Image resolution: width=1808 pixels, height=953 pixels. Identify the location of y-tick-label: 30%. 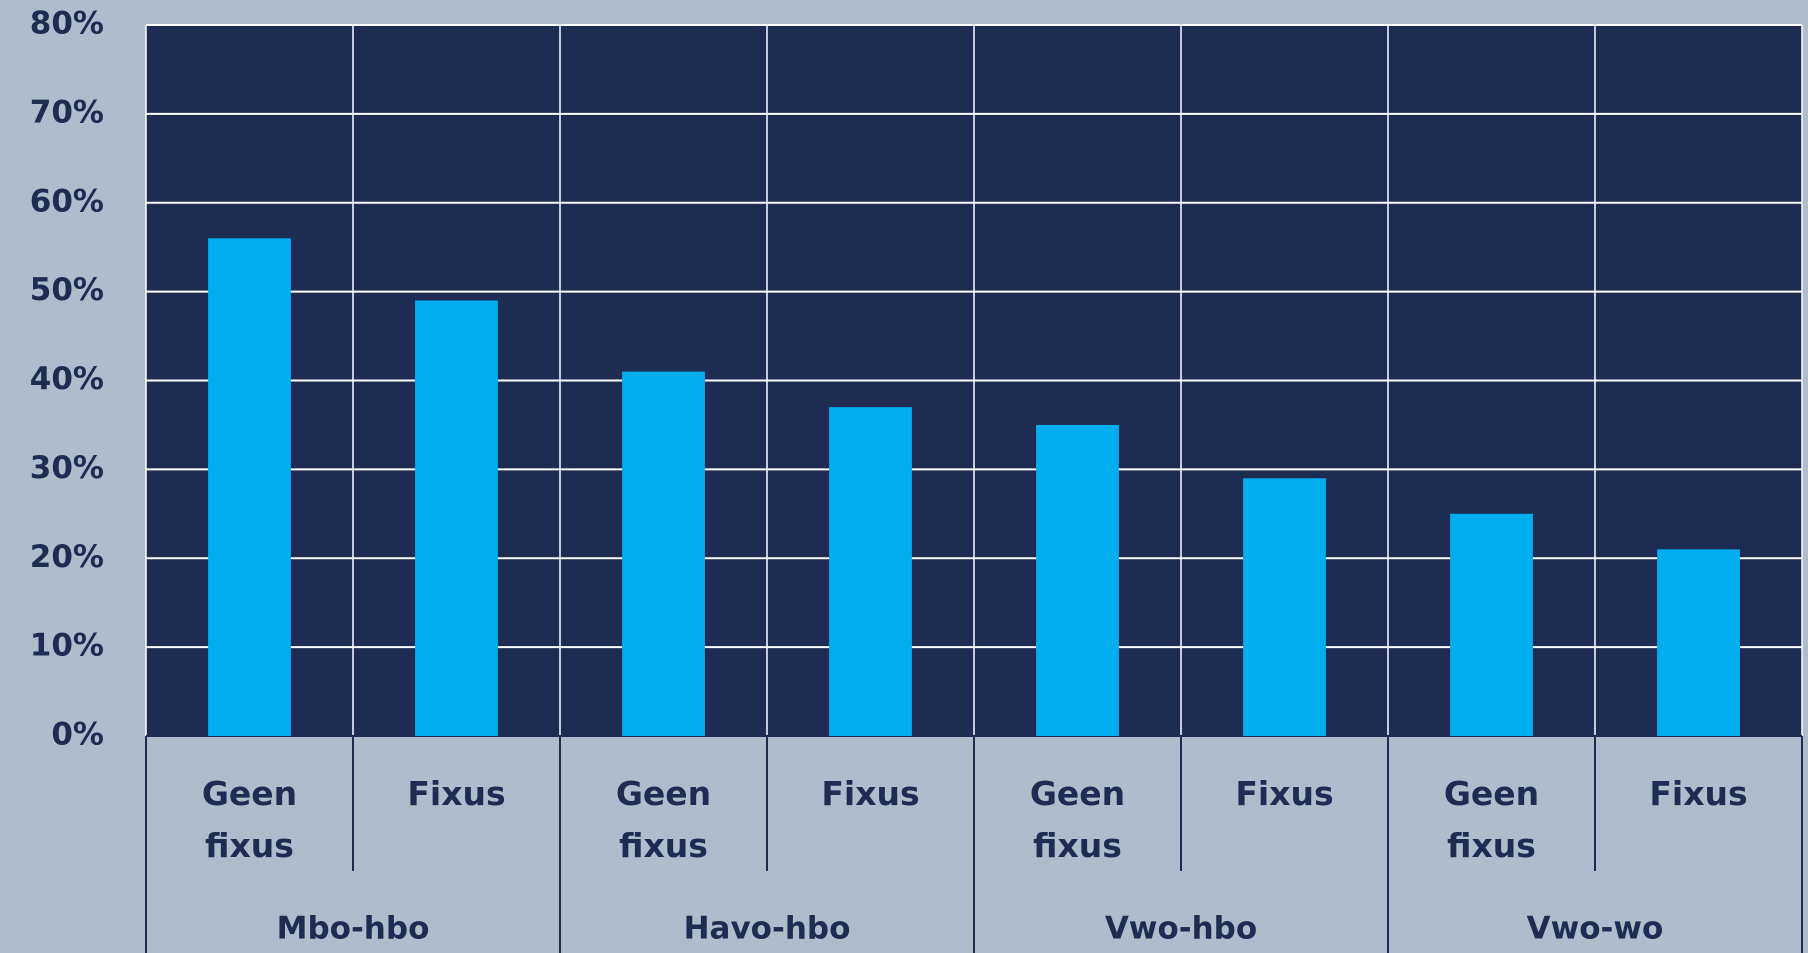
(67, 468).